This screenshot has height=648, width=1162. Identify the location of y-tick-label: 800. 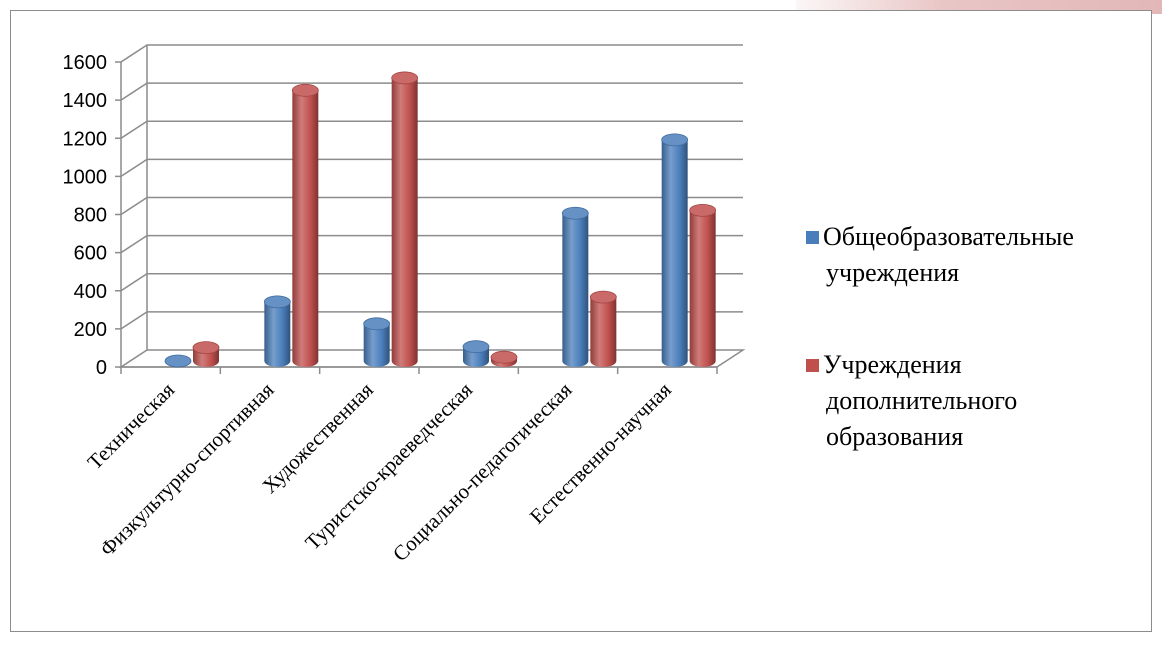
(90, 216).